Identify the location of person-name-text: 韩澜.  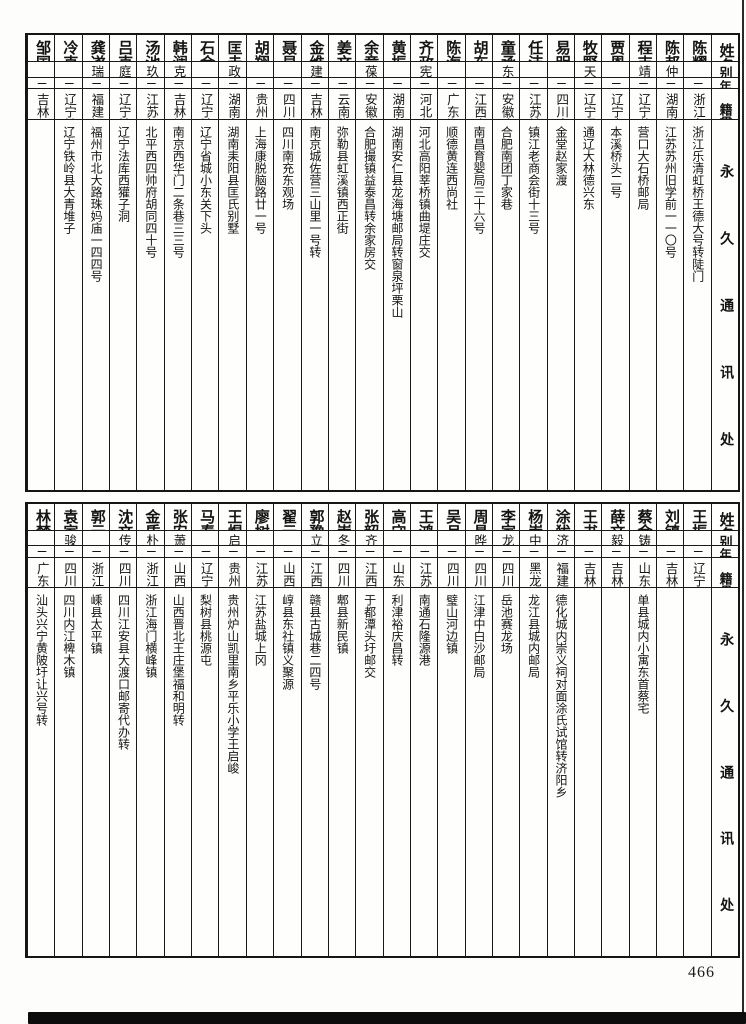
(178, 51).